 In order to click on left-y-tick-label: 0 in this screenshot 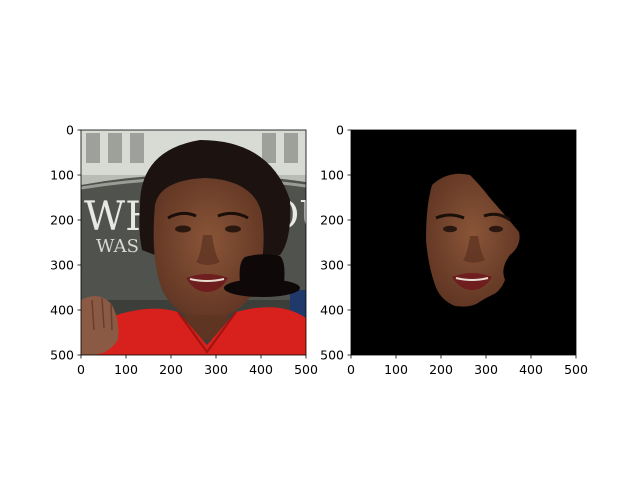, I will do `click(70, 130)`.